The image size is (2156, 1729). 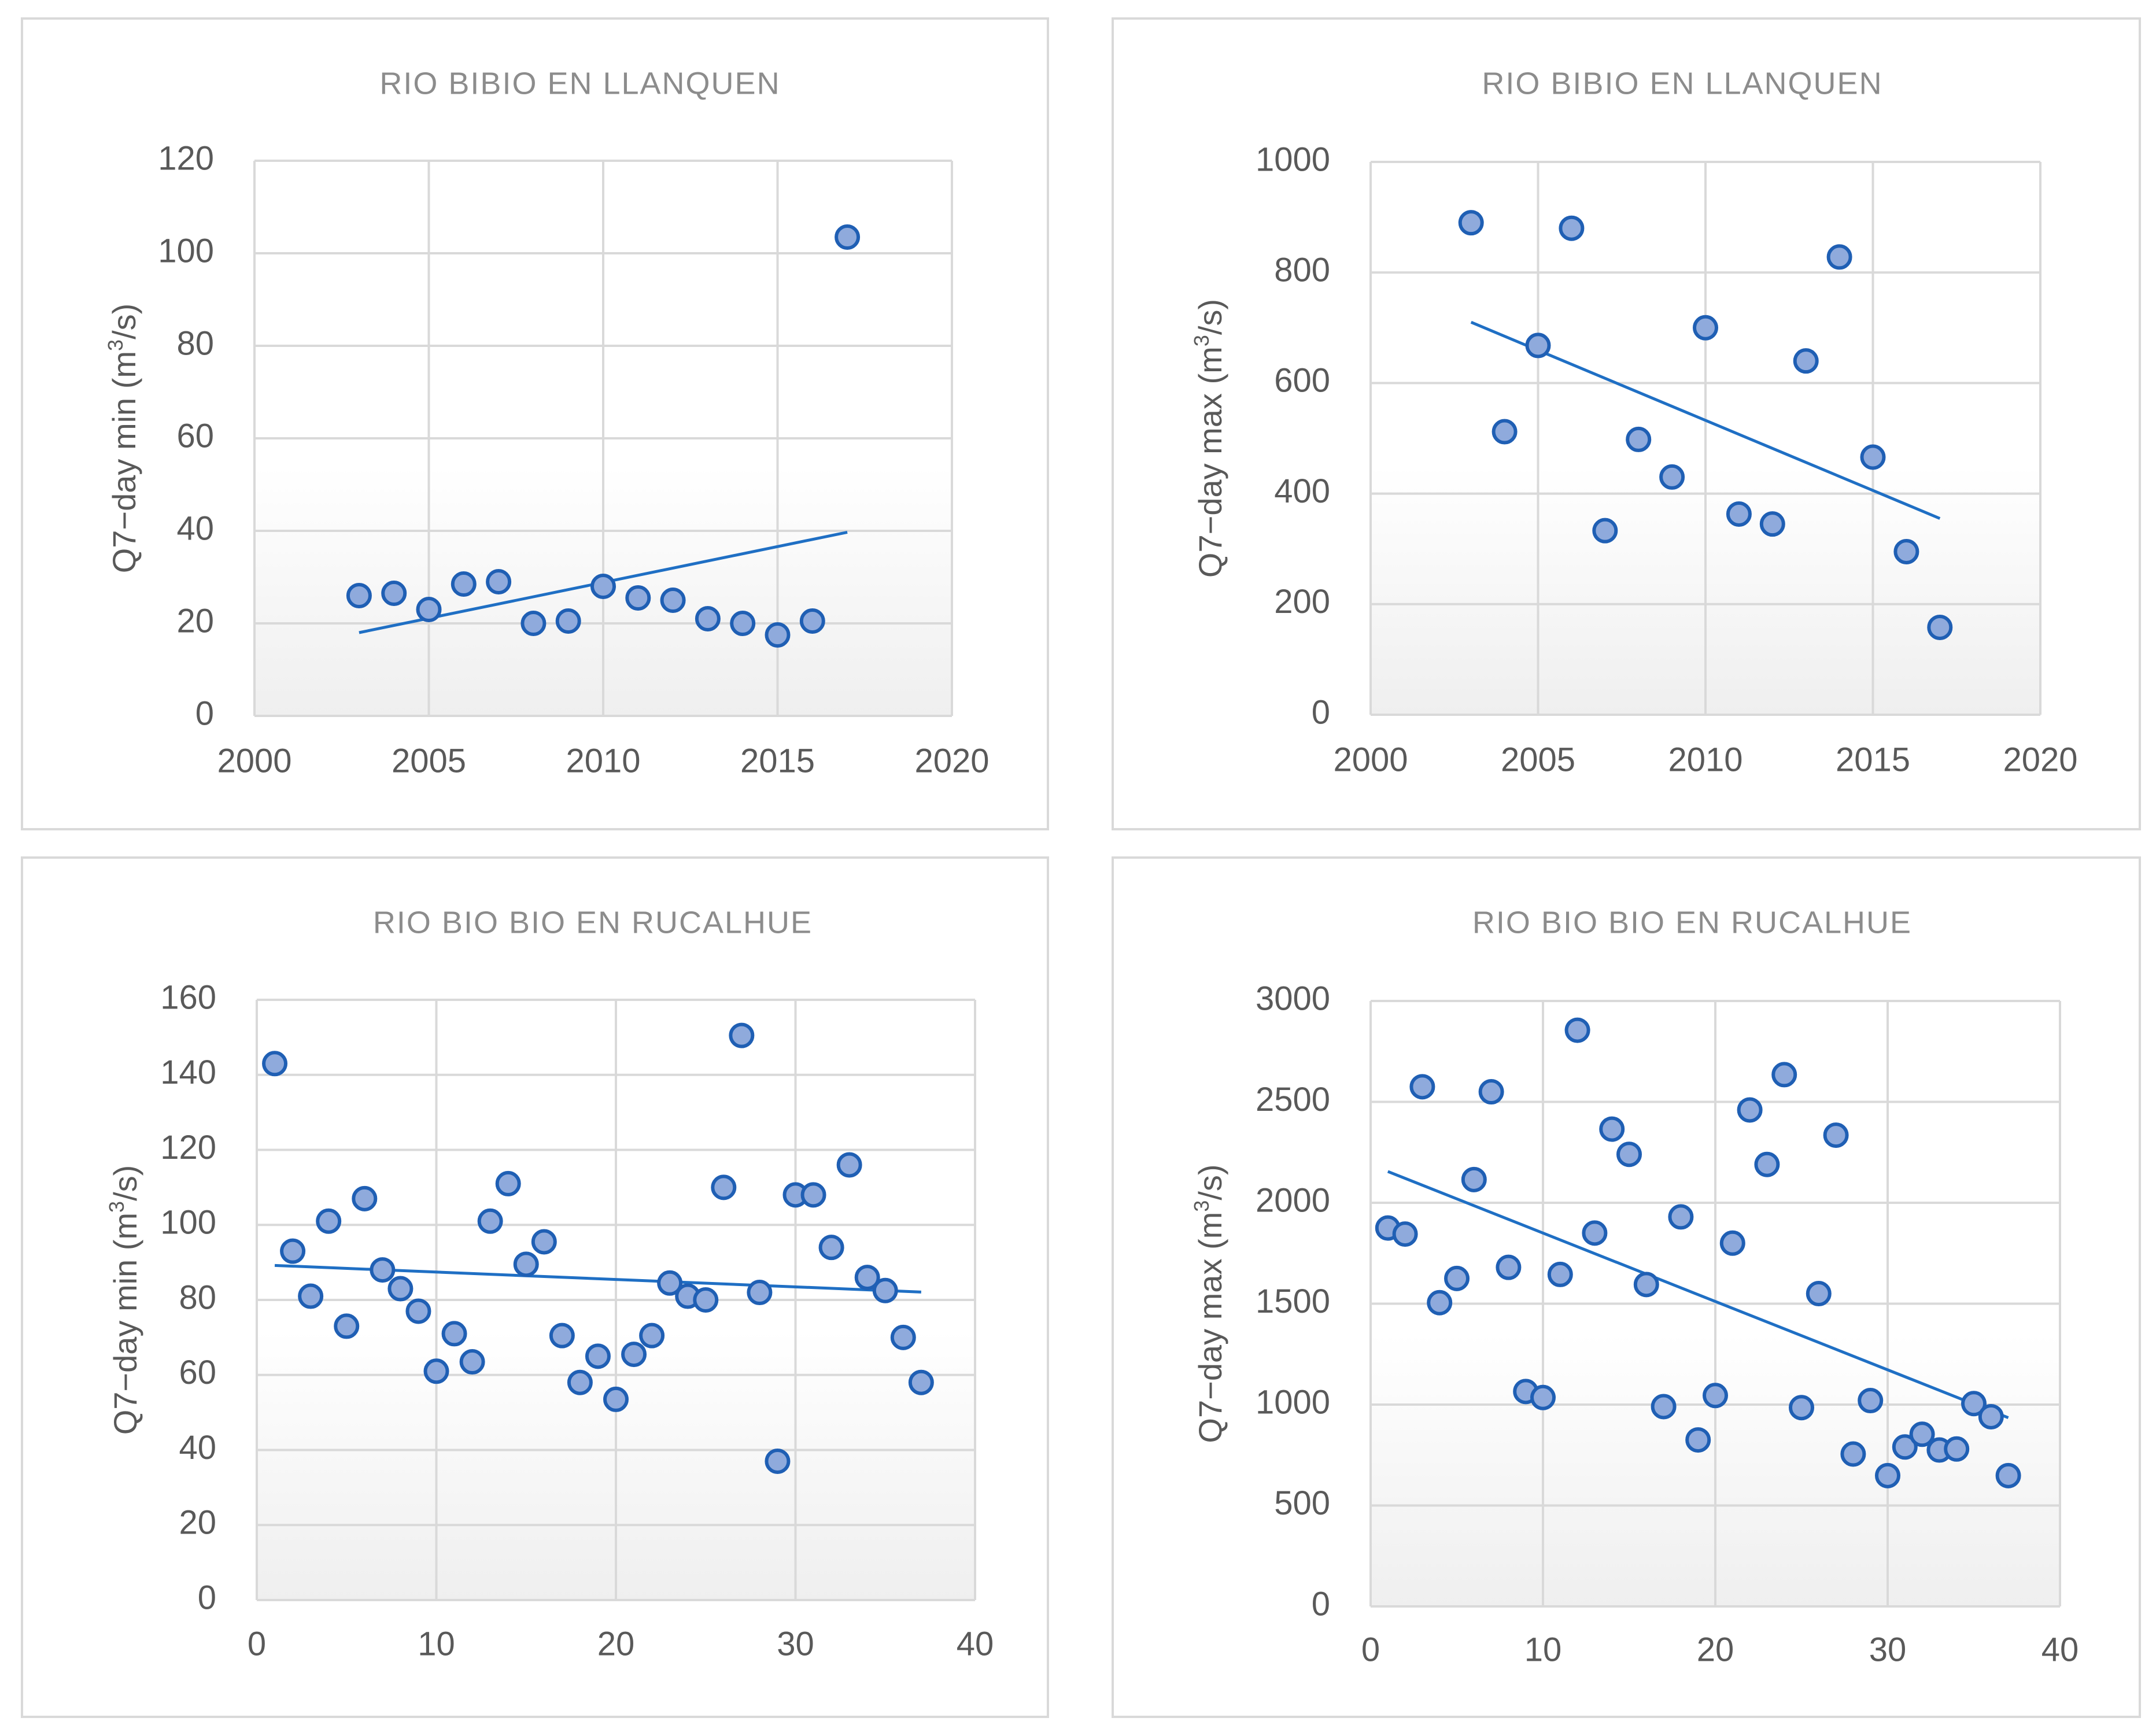 What do you see at coordinates (1302, 270) in the screenshot?
I see `y-tick-label: 800` at bounding box center [1302, 270].